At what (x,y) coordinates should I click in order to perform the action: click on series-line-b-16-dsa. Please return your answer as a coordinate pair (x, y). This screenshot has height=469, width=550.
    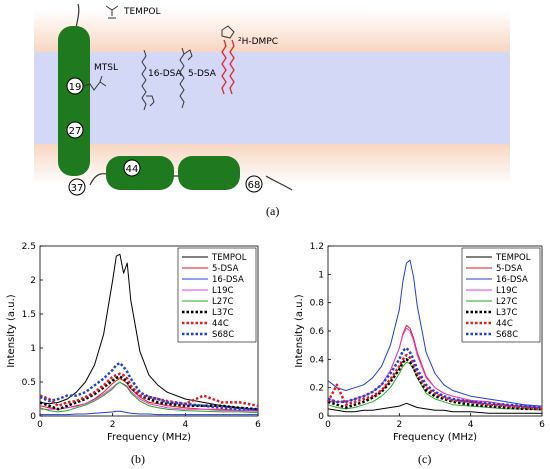
    Looking at the image, I should click on (149, 413).